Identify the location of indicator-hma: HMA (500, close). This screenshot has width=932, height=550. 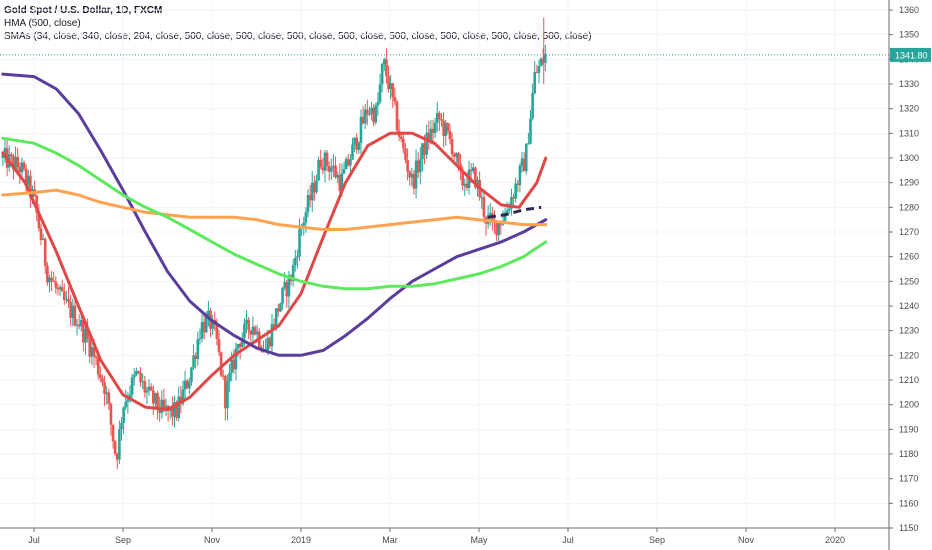
(42, 23).